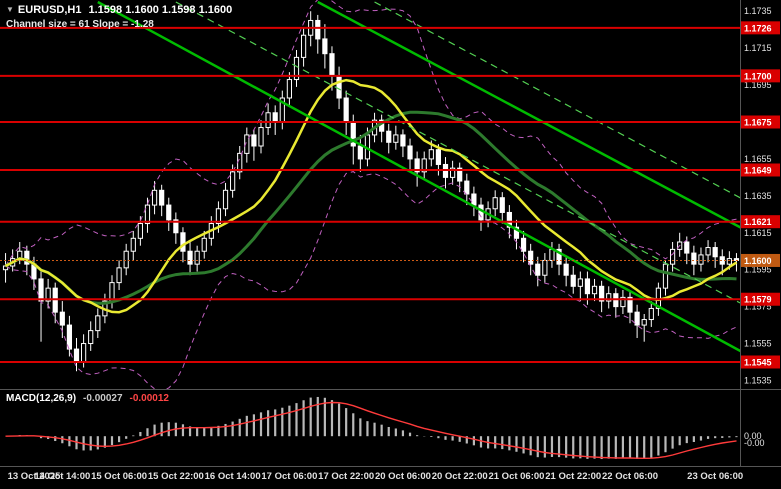 The image size is (781, 489). I want to click on time-tick-label: 16 Oct 14:00, so click(233, 476).